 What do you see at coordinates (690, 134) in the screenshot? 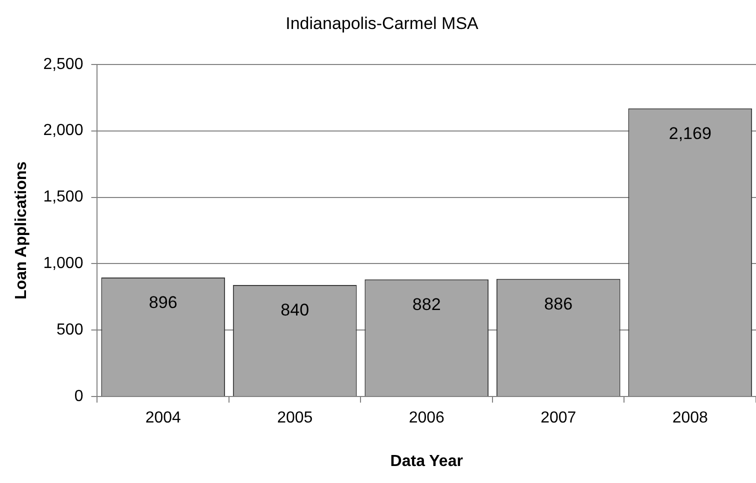
I see `data-label: 2,169` at bounding box center [690, 134].